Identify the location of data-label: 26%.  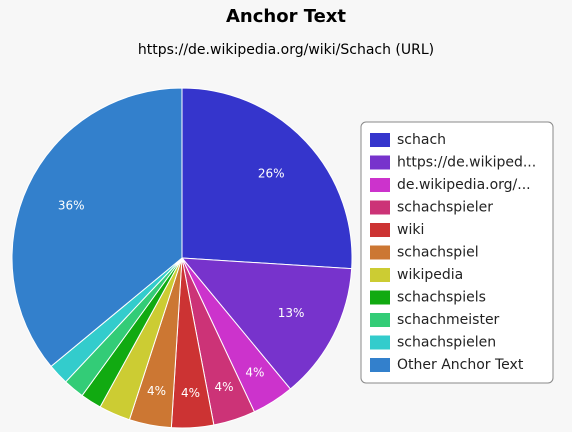
(271, 174).